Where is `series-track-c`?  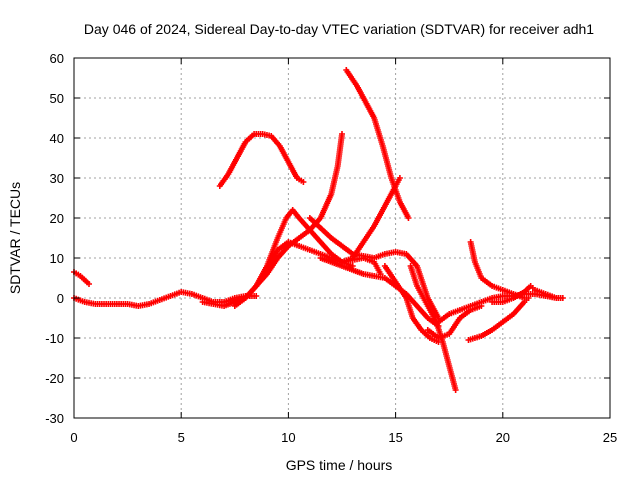 series-track-c is located at coordinates (377, 144).